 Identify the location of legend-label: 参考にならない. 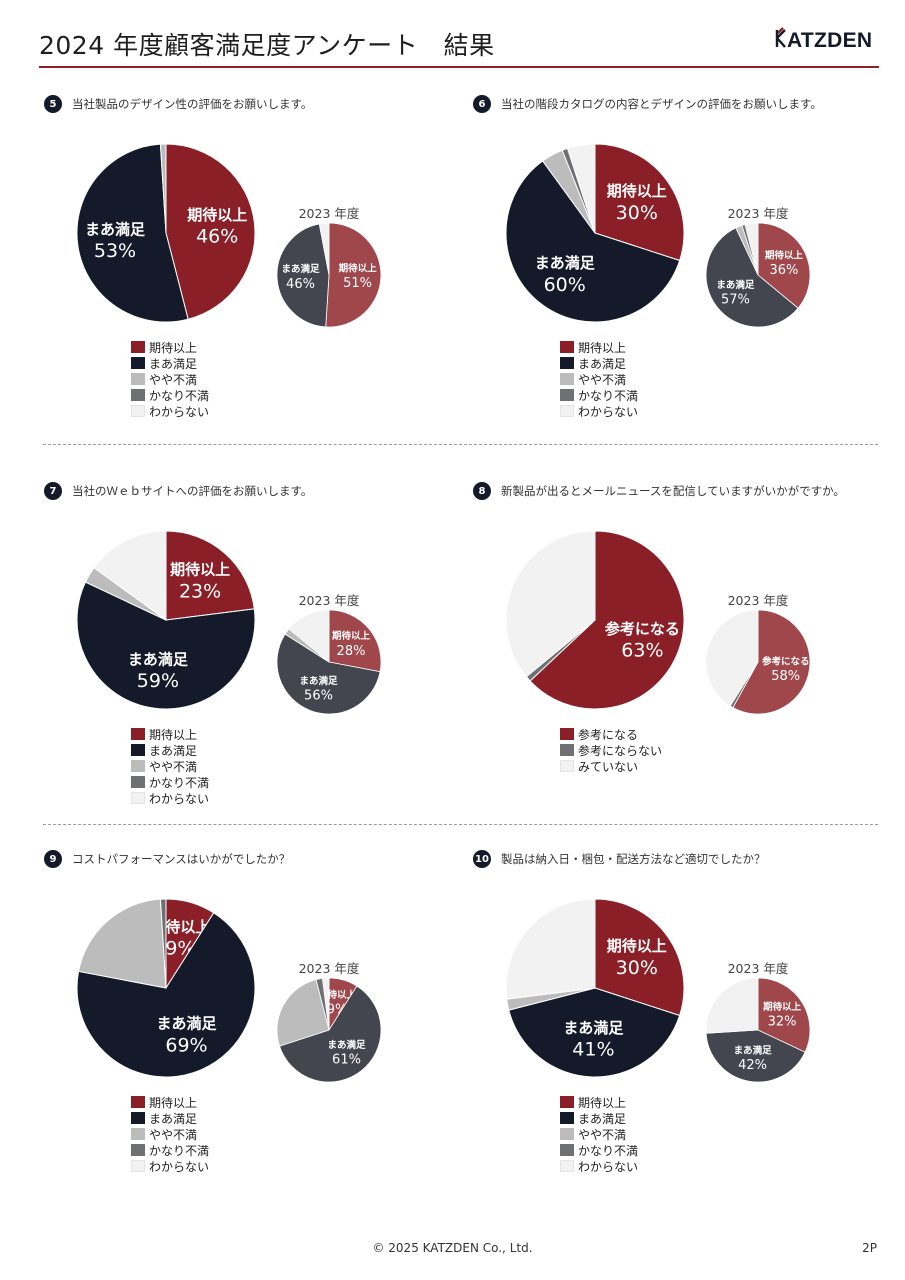
(620, 750).